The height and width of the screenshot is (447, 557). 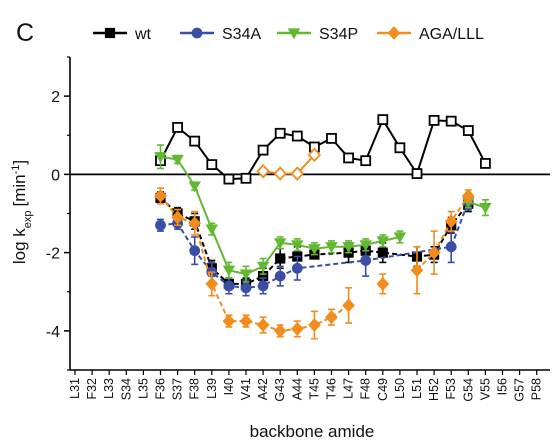 I want to click on x-tick-label: A42, so click(x=263, y=389).